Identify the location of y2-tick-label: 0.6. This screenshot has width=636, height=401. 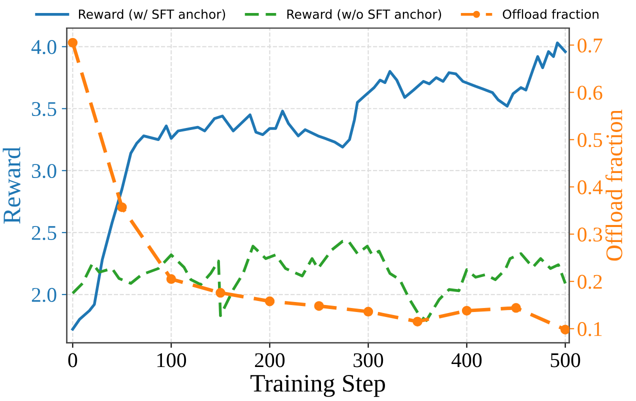
(590, 93).